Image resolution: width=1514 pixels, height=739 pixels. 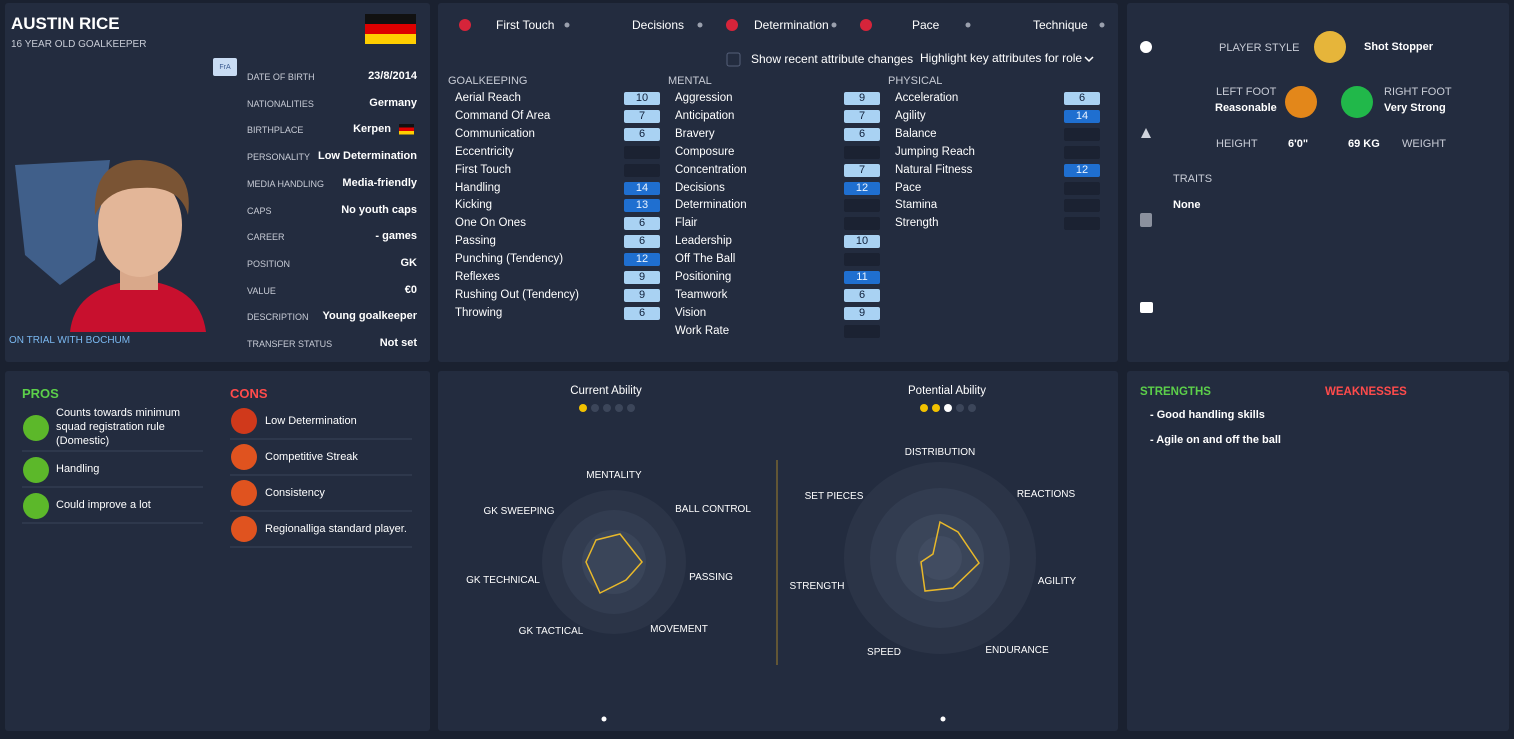 I want to click on radar-label: DISTRIBUTION, so click(x=940, y=452).